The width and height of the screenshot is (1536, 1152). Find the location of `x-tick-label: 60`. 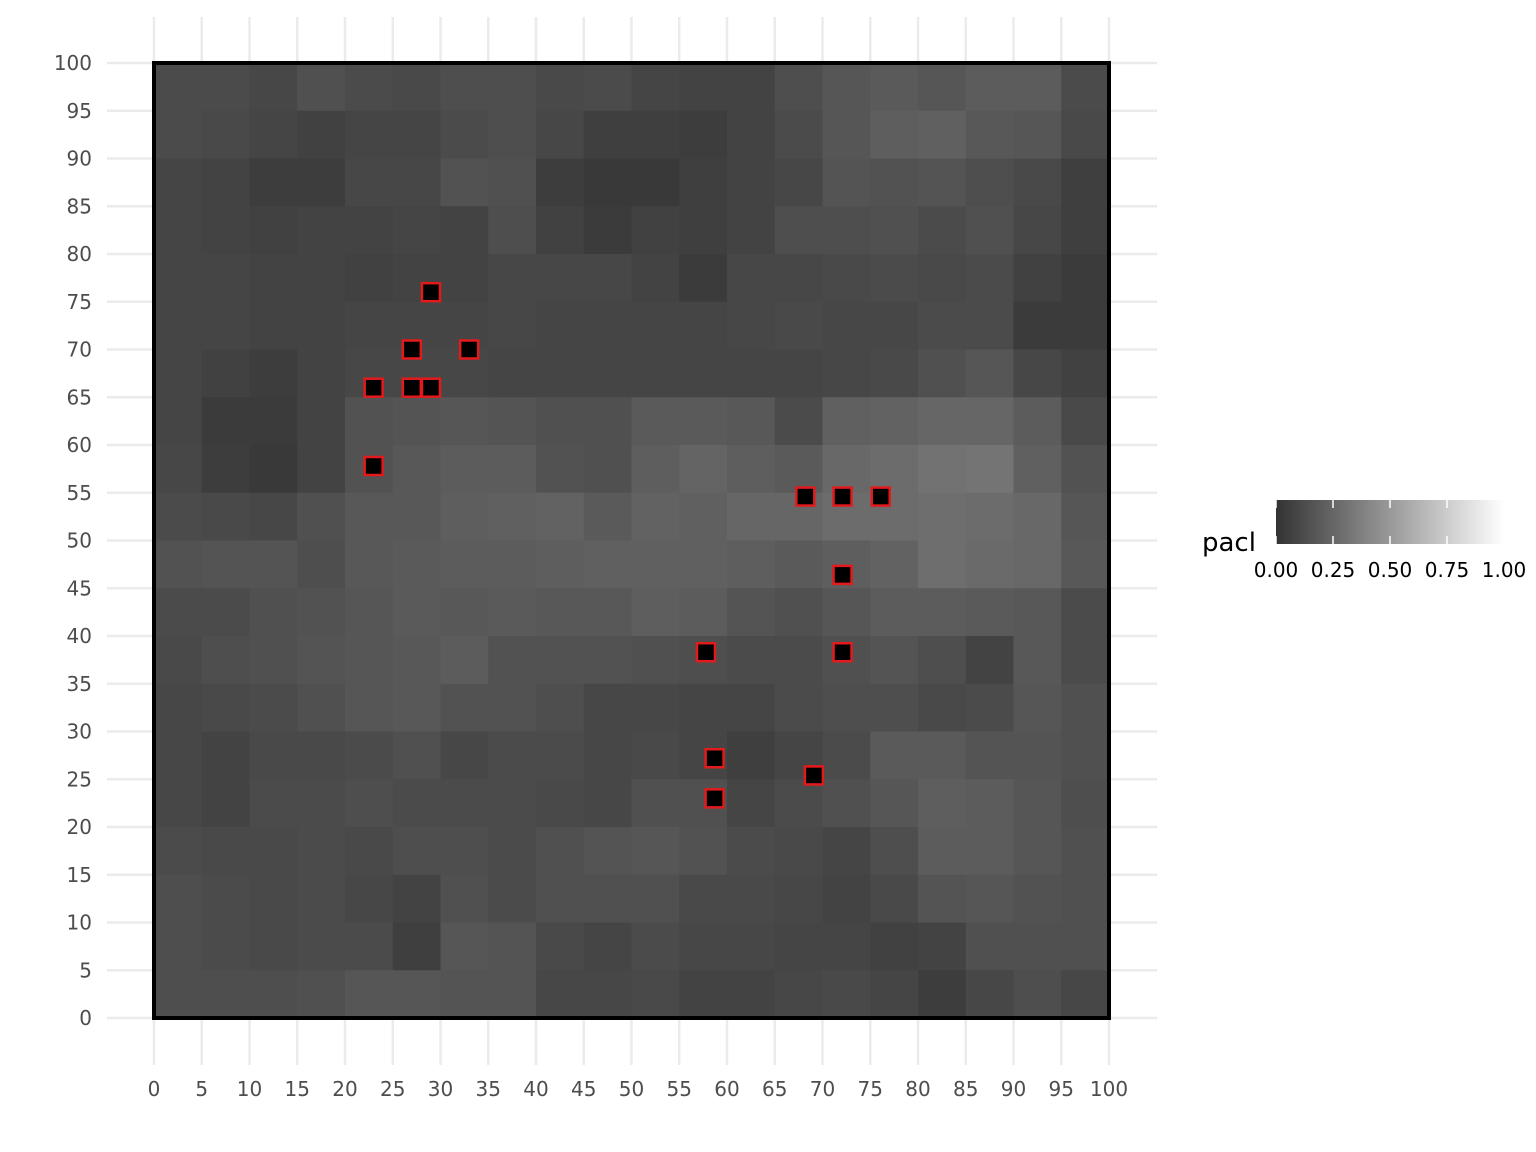

x-tick-label: 60 is located at coordinates (726, 1089).